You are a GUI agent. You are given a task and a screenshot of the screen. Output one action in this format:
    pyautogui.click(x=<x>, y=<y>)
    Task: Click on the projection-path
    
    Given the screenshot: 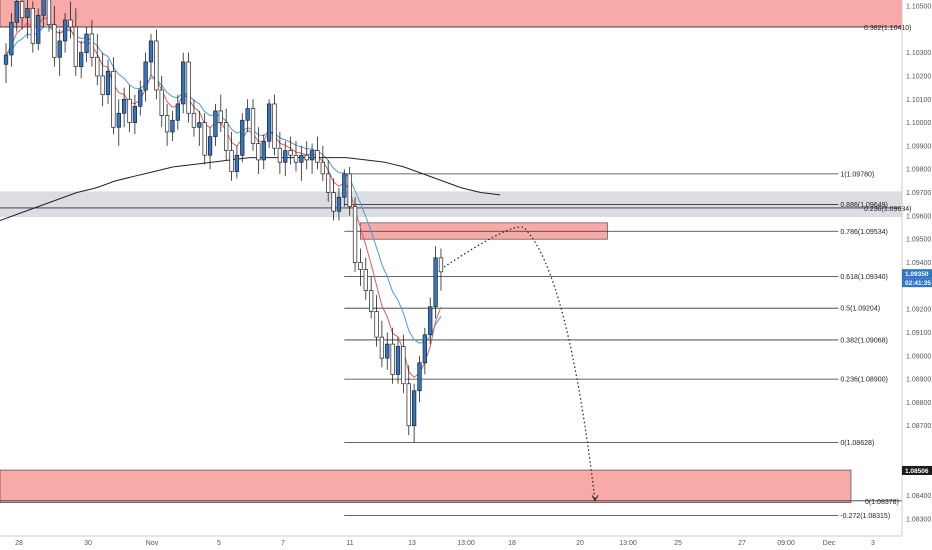 What is the action you would take?
    pyautogui.click(x=519, y=363)
    